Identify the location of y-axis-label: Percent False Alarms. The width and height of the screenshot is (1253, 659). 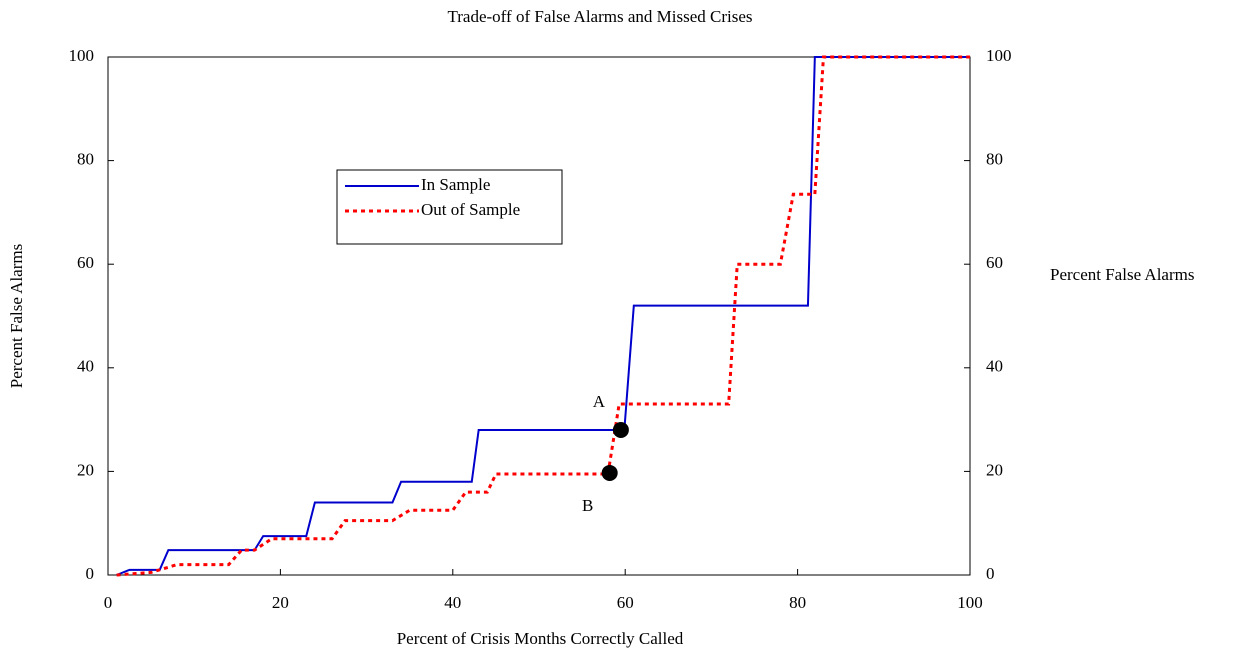
(16, 316).